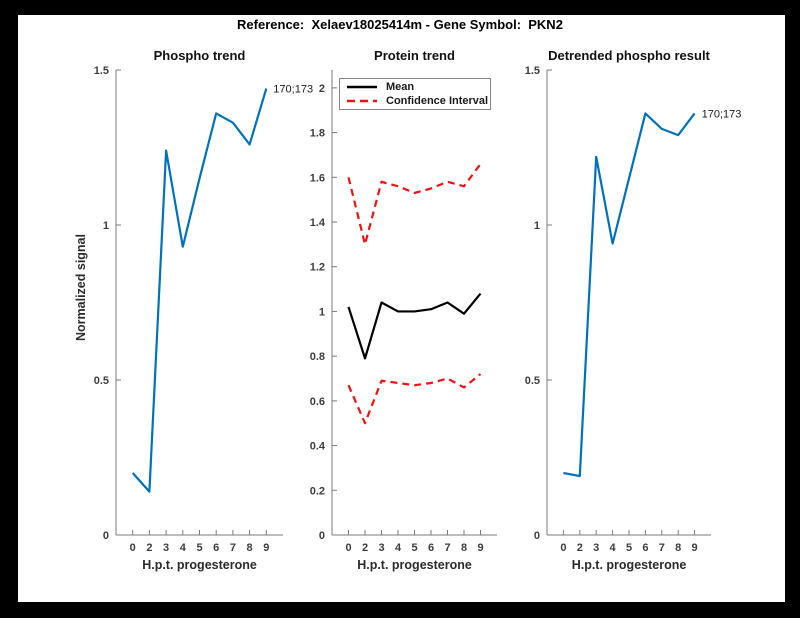 This screenshot has height=618, width=800. I want to click on legend-entry-confidence-interval: Confidence Interval, so click(417, 101).